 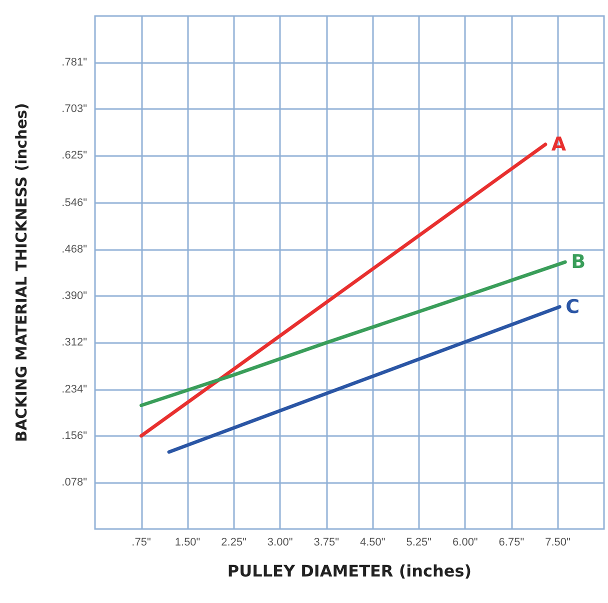 I want to click on x-tick-label: 2.25", so click(x=234, y=542).